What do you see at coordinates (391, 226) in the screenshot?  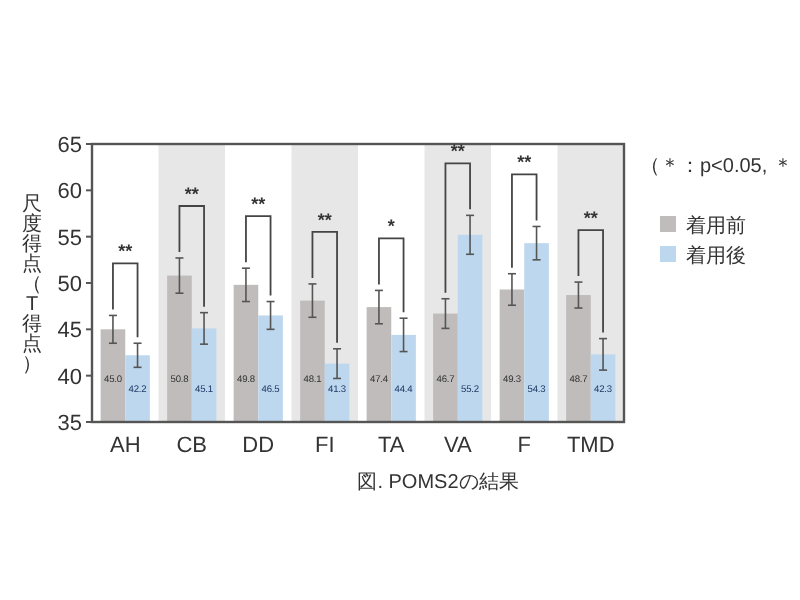 I see `annotation: *` at bounding box center [391, 226].